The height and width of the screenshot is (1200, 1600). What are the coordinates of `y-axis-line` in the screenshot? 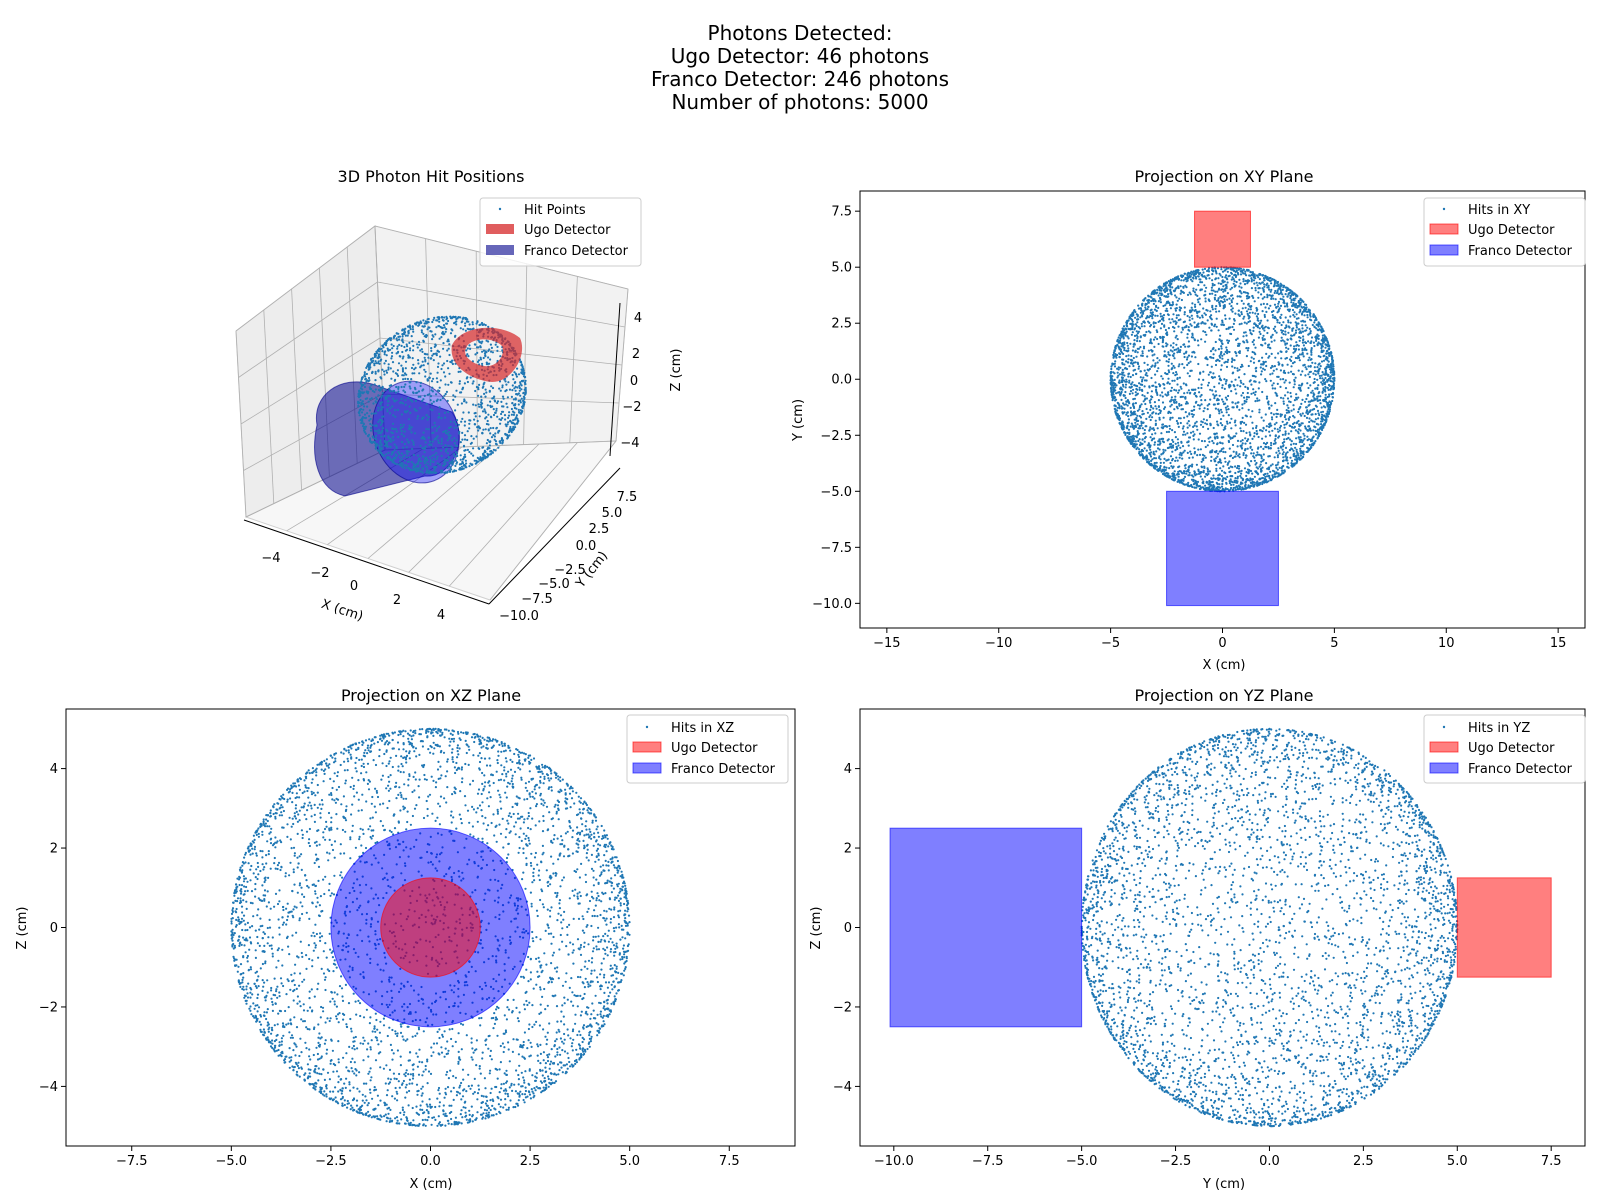 It's located at (554, 536).